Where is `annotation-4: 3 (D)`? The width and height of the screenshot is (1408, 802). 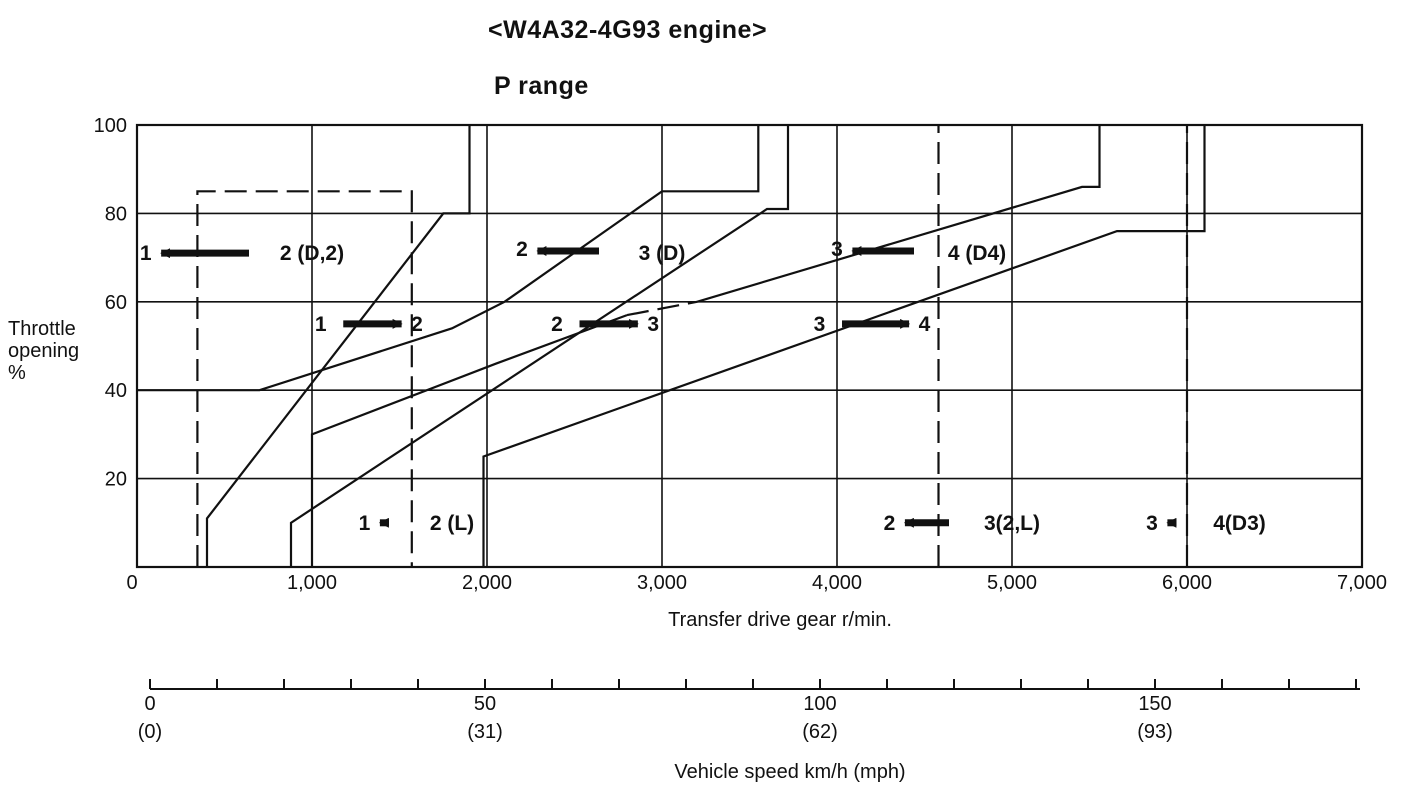 annotation-4: 3 (D) is located at coordinates (662, 253).